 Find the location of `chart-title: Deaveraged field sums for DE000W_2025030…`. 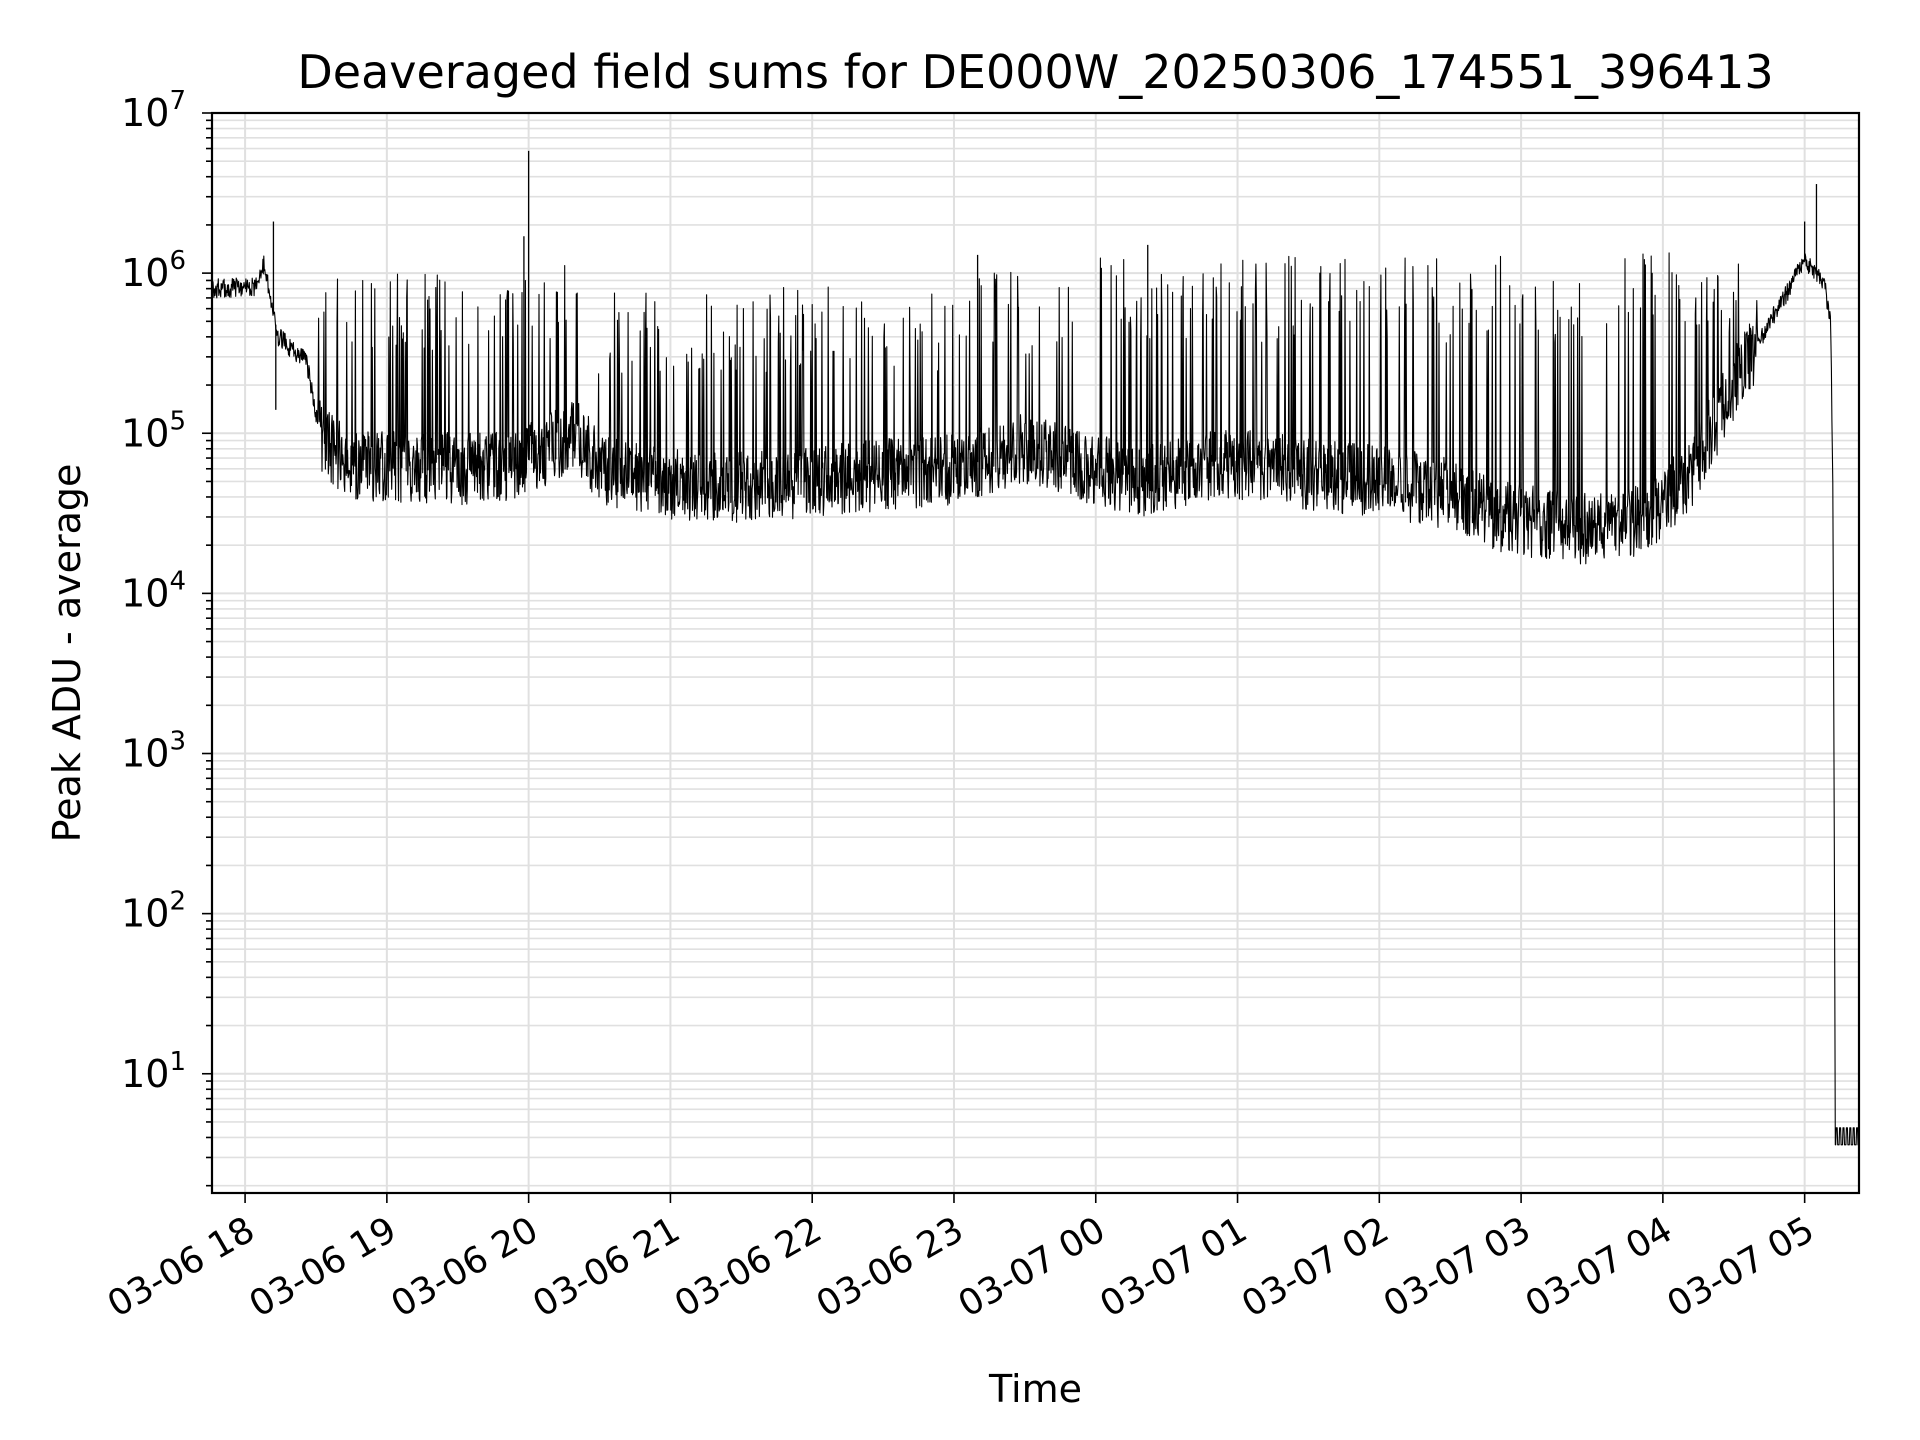

chart-title: Deaveraged field sums for DE000W_2025030… is located at coordinates (1035, 72).